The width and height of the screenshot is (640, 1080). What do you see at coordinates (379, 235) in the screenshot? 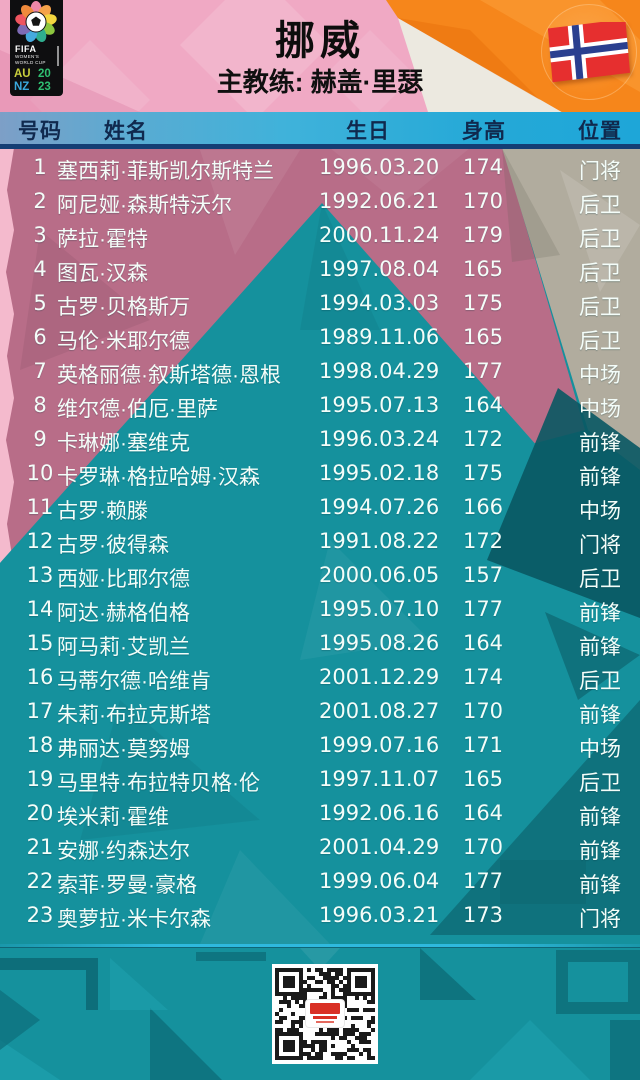
I see `row-birthday: 2000.11.24` at bounding box center [379, 235].